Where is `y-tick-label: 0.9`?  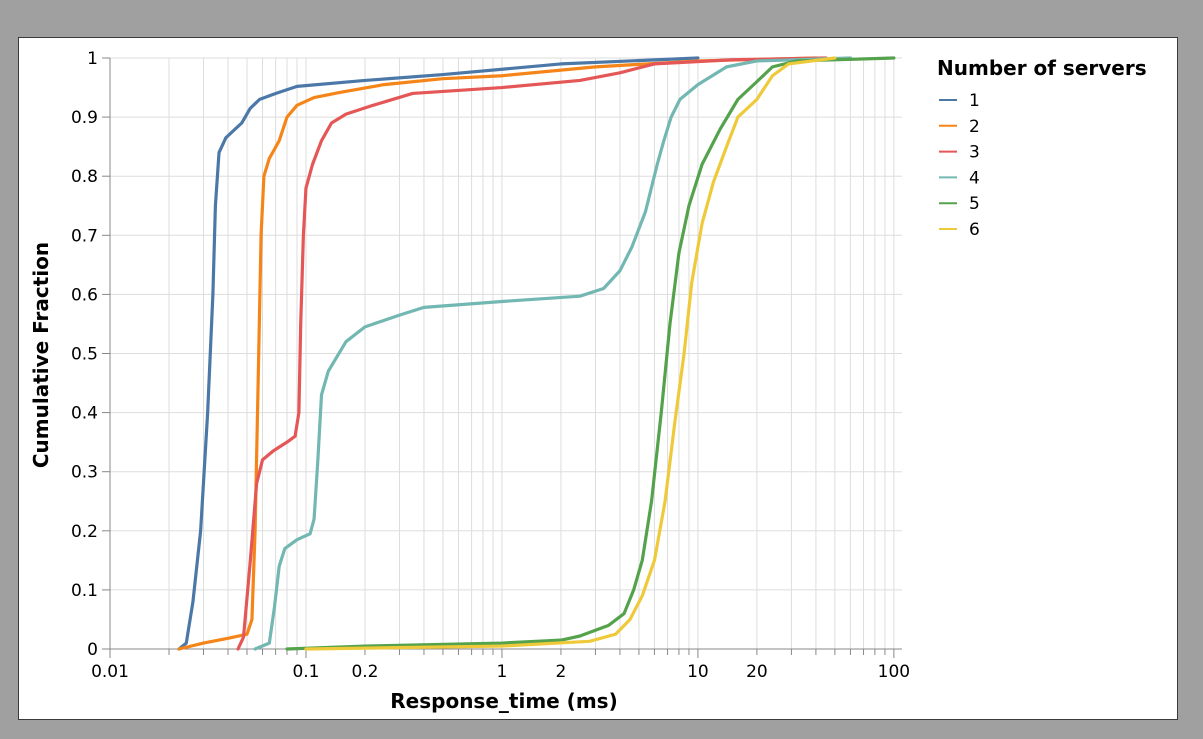
y-tick-label: 0.9 is located at coordinates (84, 118).